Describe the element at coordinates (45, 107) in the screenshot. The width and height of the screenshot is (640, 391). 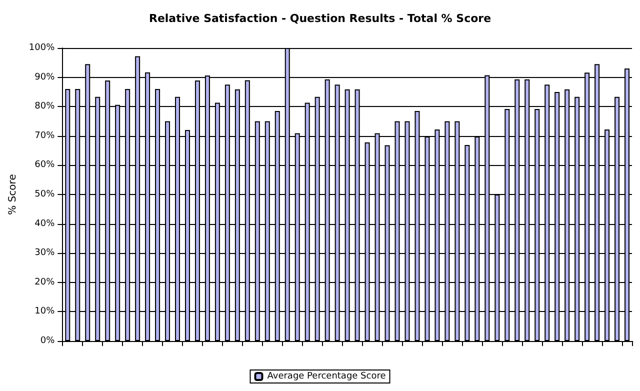
I see `y-tick-label: 80%` at that location.